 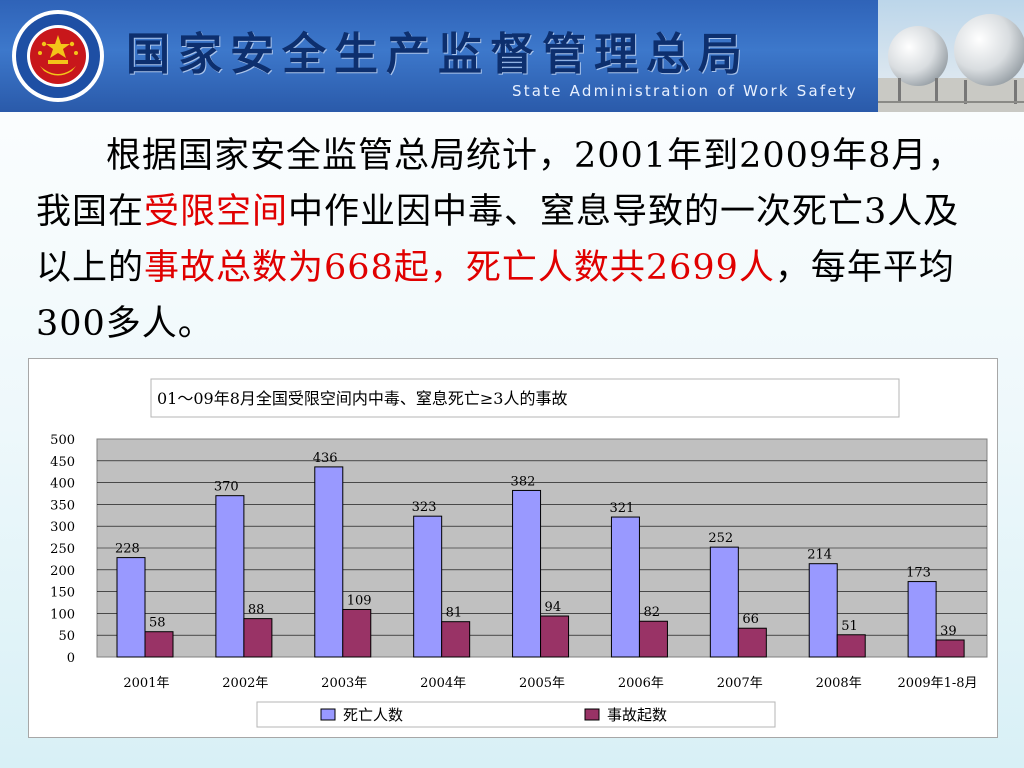 I want to click on legend-label: 死亡人数, so click(x=373, y=715).